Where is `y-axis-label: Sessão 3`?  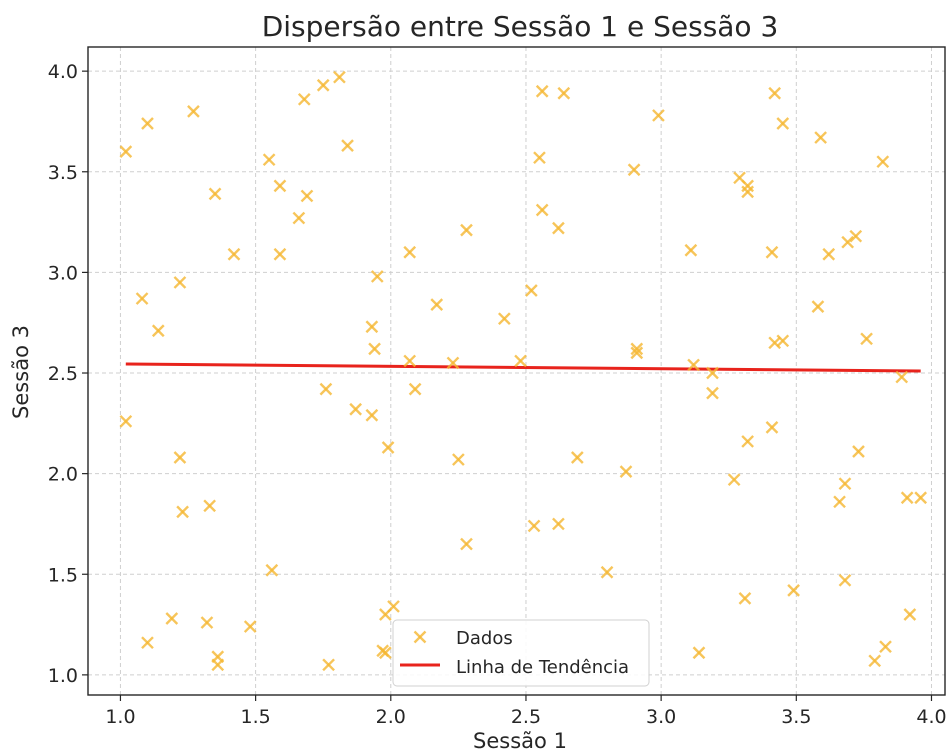 y-axis-label: Sessão 3 is located at coordinates (21, 372).